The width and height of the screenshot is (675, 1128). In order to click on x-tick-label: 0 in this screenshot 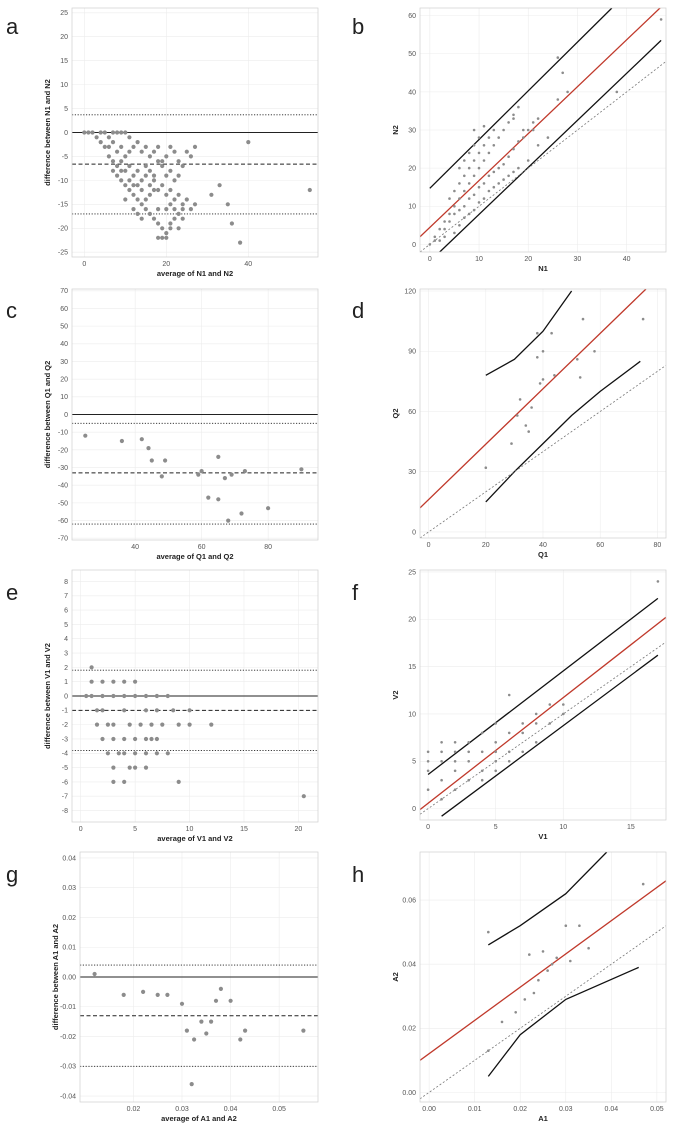, I will do `click(81, 829)`.